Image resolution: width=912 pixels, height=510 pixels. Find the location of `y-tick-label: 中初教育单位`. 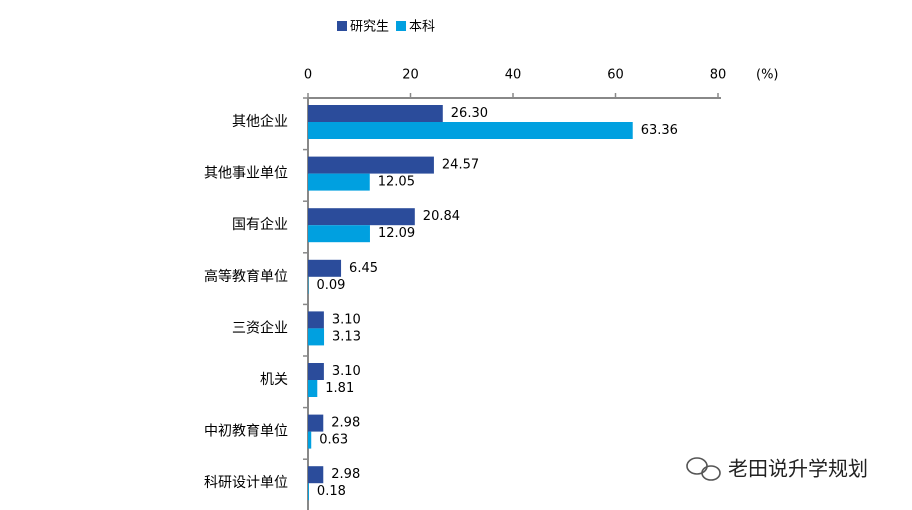

y-tick-label: 中初教育单位 is located at coordinates (246, 431).